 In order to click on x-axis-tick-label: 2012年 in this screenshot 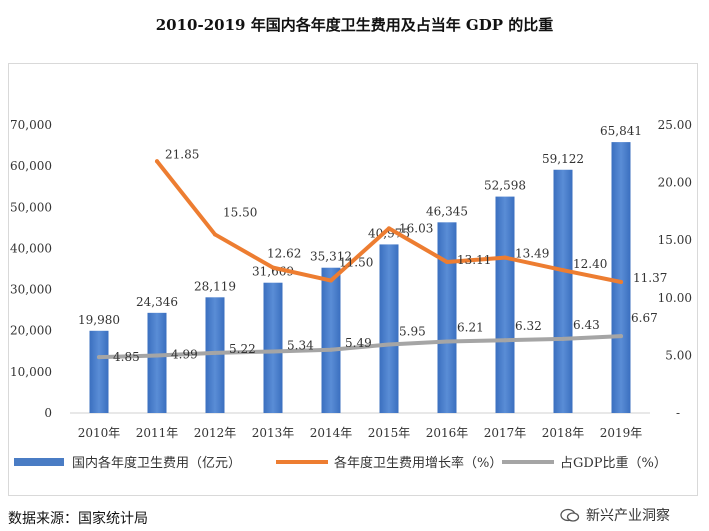, I will do `click(215, 433)`.